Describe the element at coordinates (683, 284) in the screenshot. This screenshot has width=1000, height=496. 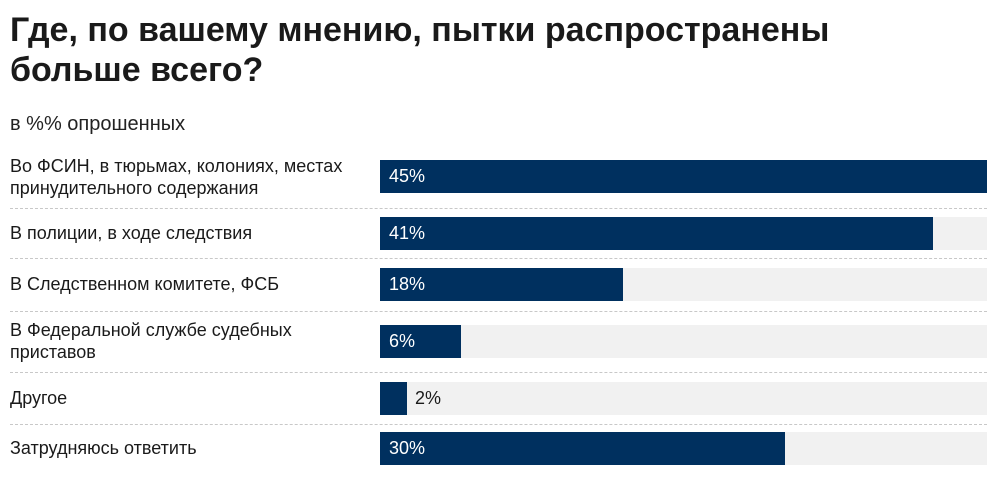
I see `bar-track: 18%` at that location.